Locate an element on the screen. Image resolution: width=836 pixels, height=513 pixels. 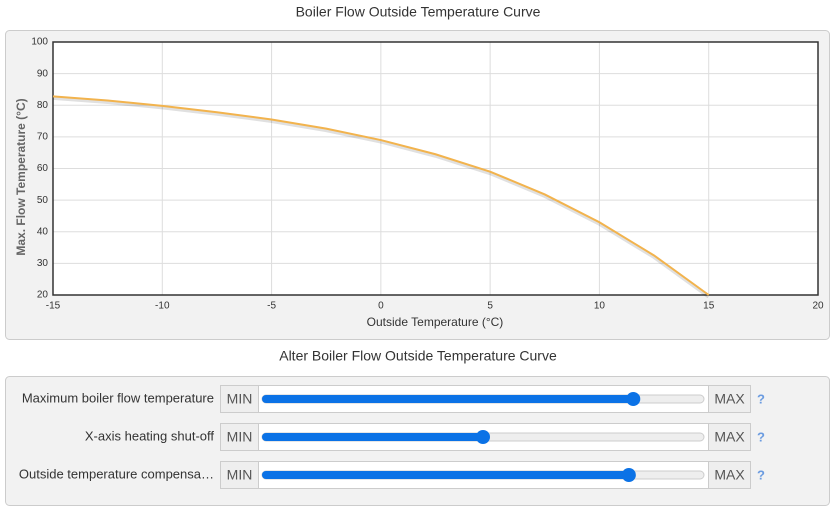
x-tick-label: -10 is located at coordinates (162, 306).